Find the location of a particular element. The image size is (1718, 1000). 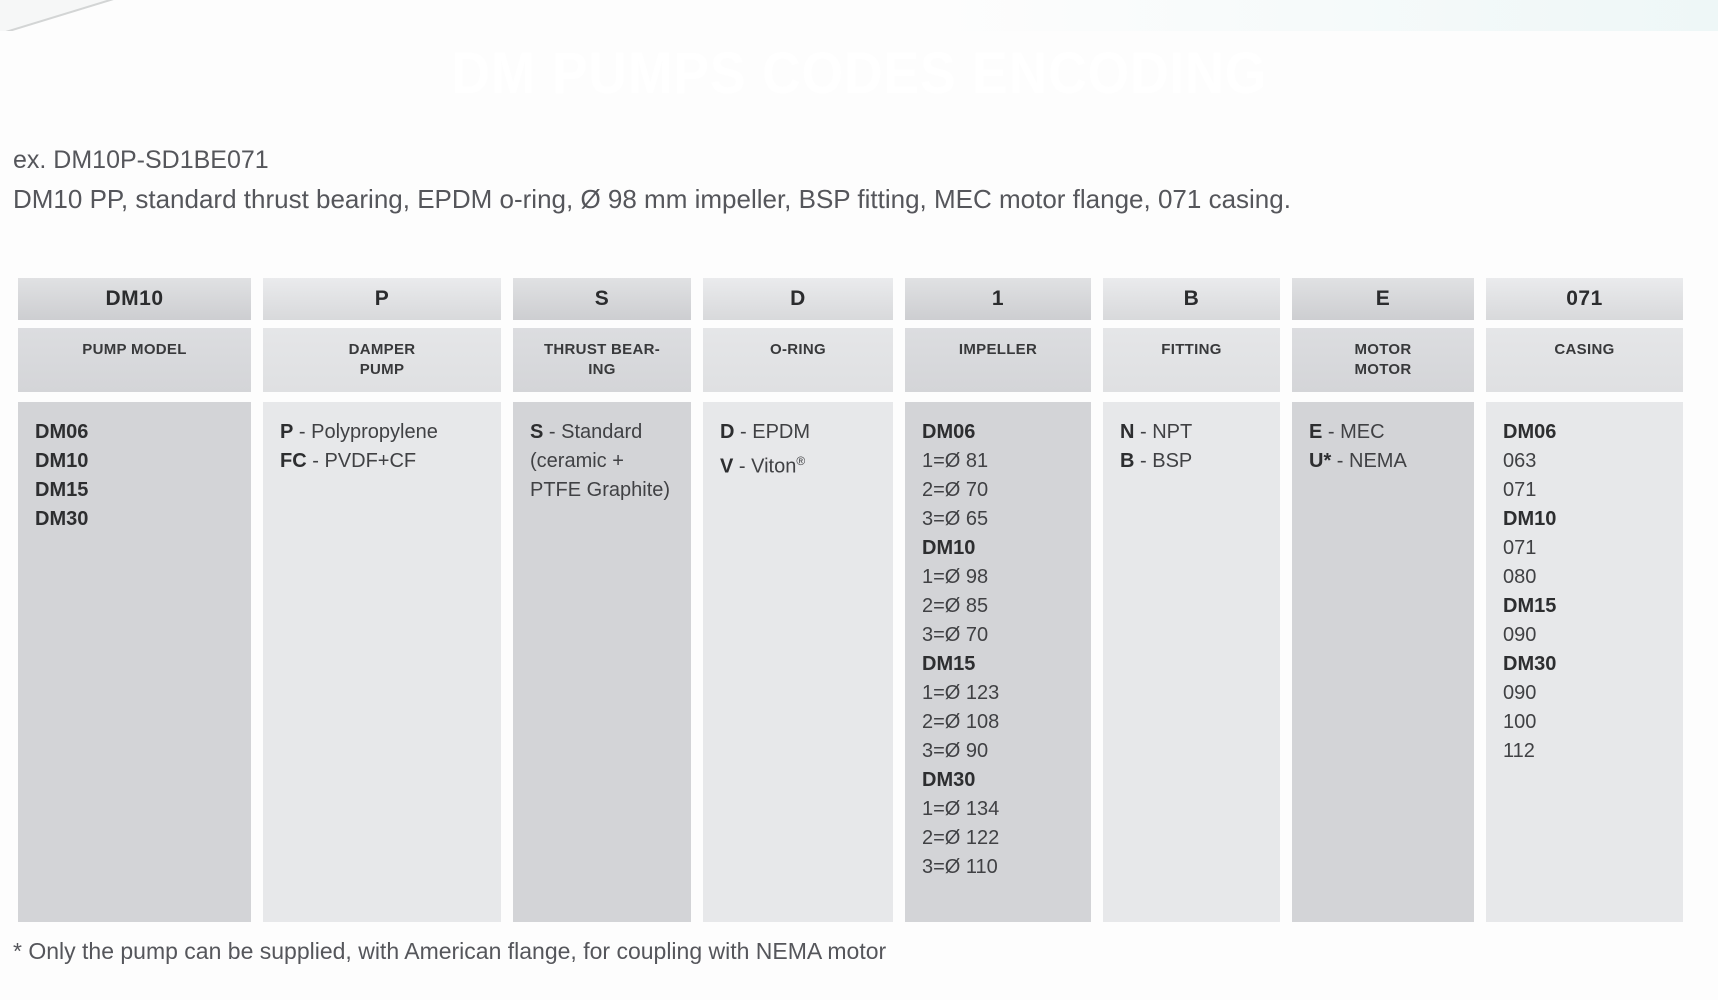

body-line: P - Polypropylene is located at coordinates (359, 432).